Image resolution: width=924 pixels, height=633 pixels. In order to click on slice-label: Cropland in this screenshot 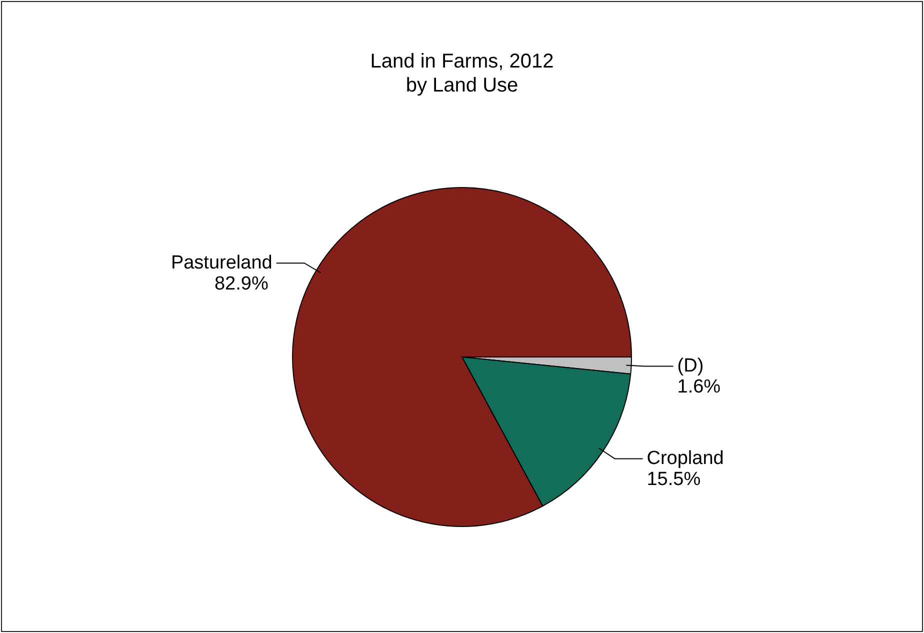, I will do `click(685, 458)`.